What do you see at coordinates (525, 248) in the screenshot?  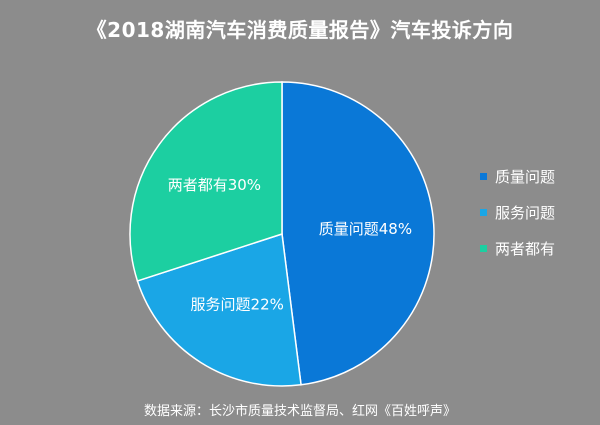 I see `legend-label-both: 两者都有` at bounding box center [525, 248].